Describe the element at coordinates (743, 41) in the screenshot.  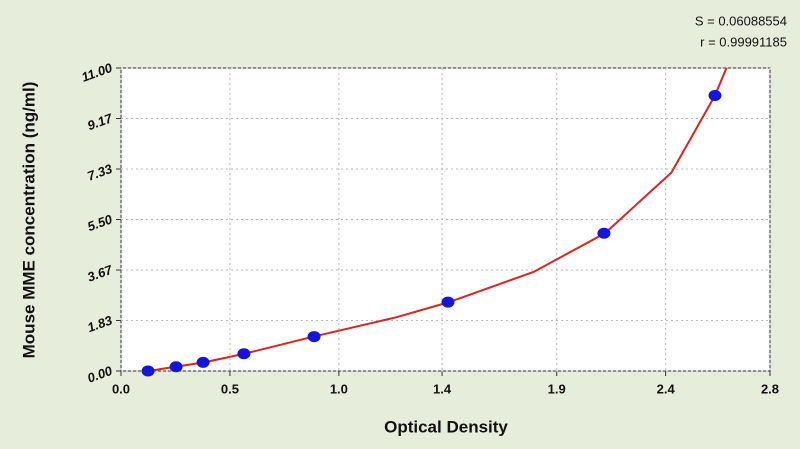
I see `annotation: r = 0.99991185` at that location.